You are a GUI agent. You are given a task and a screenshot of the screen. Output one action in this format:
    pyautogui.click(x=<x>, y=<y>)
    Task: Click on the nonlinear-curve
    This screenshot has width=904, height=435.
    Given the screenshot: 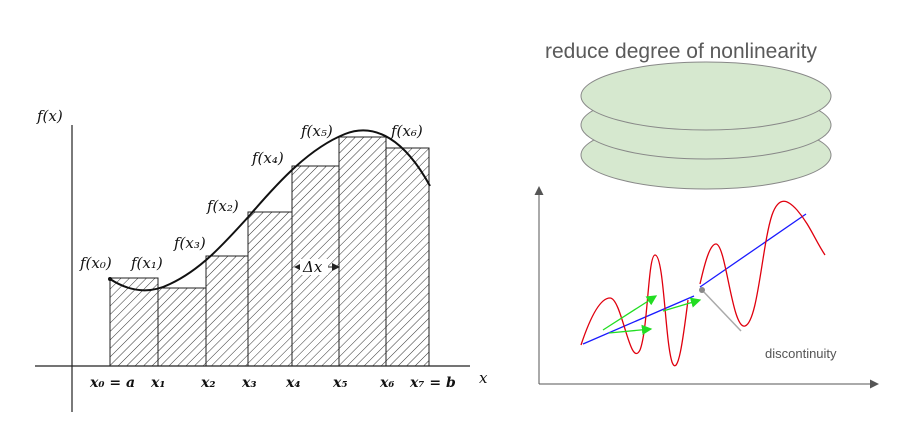 What is the action you would take?
    pyautogui.click(x=634, y=310)
    